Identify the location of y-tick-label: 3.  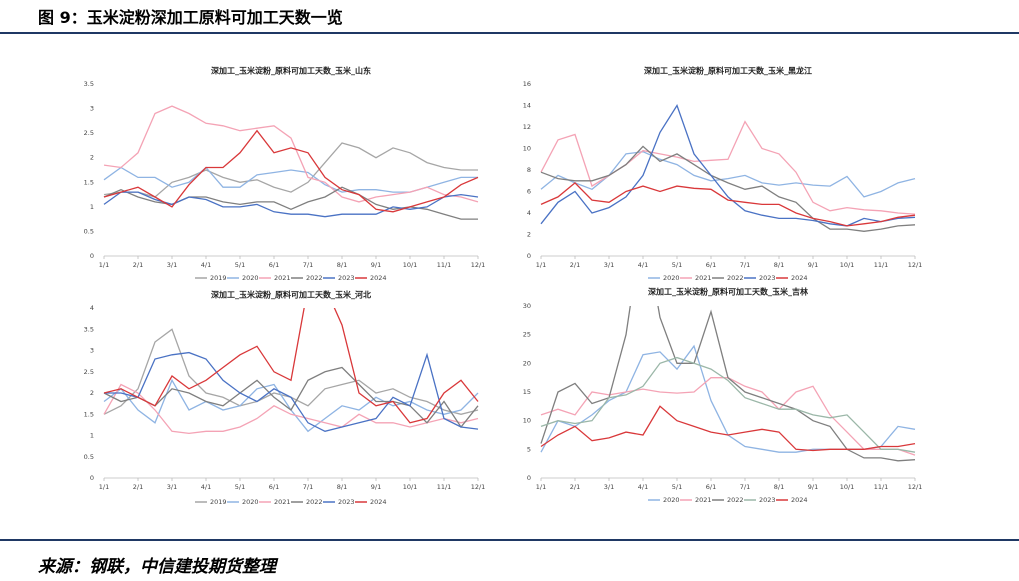
(92, 351).